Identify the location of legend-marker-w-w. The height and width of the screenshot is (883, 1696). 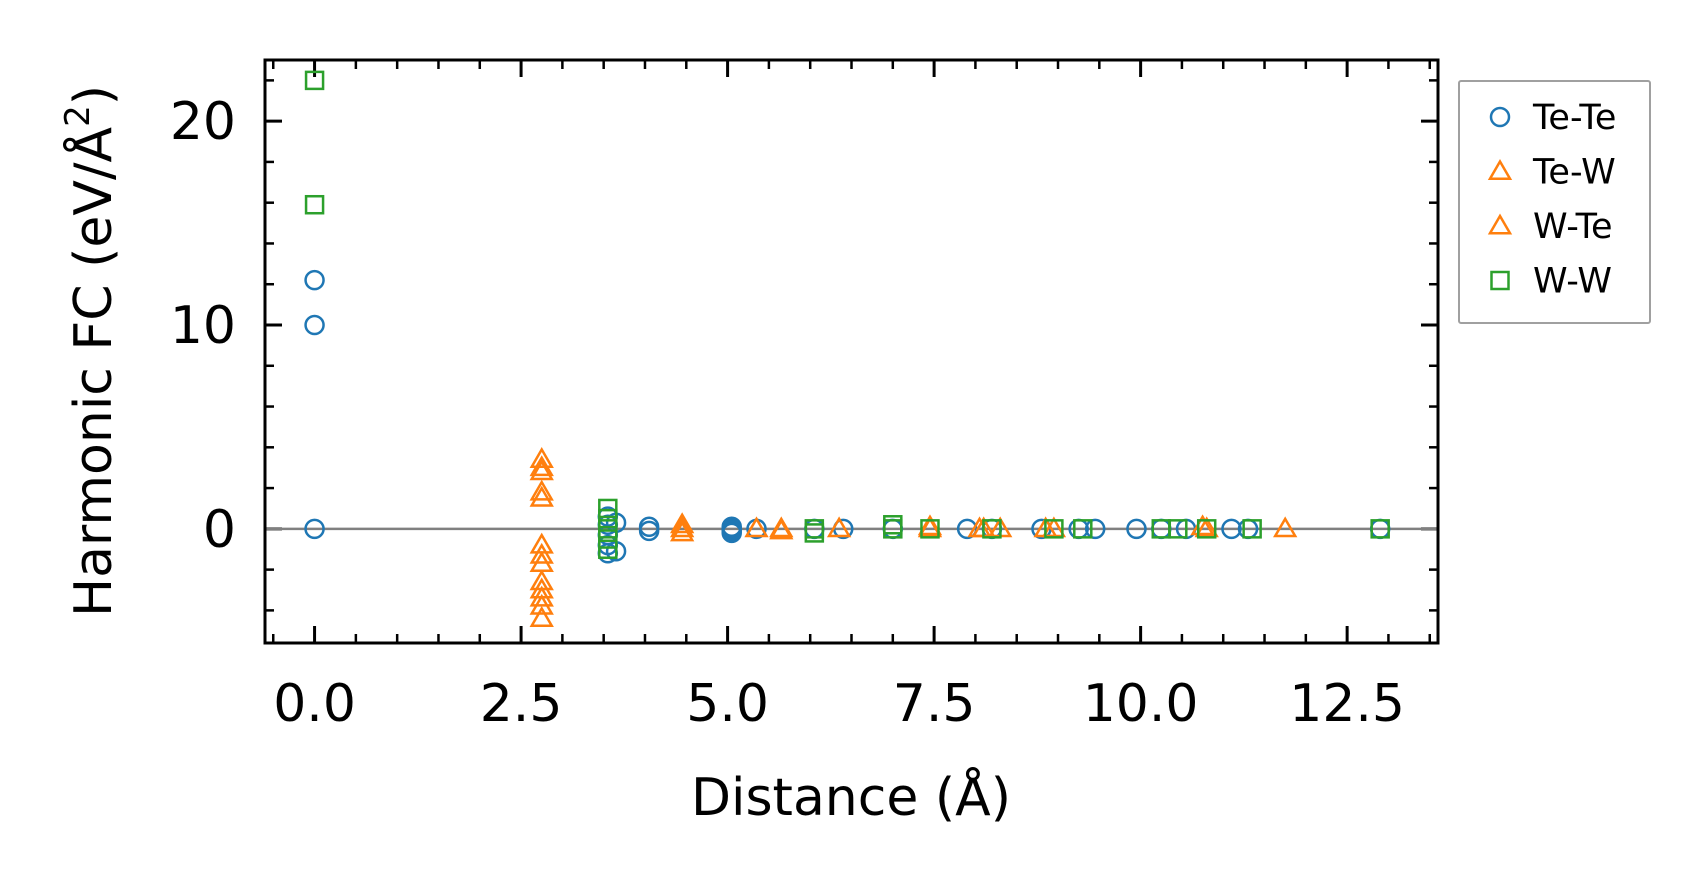
(1500, 280).